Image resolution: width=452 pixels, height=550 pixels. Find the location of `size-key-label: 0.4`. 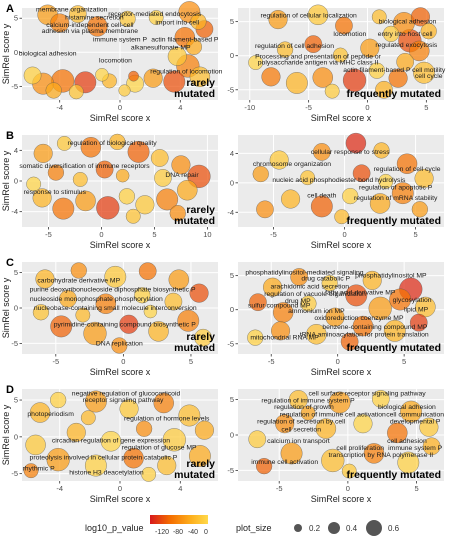

size-key-label: 0.4 is located at coordinates (352, 528).